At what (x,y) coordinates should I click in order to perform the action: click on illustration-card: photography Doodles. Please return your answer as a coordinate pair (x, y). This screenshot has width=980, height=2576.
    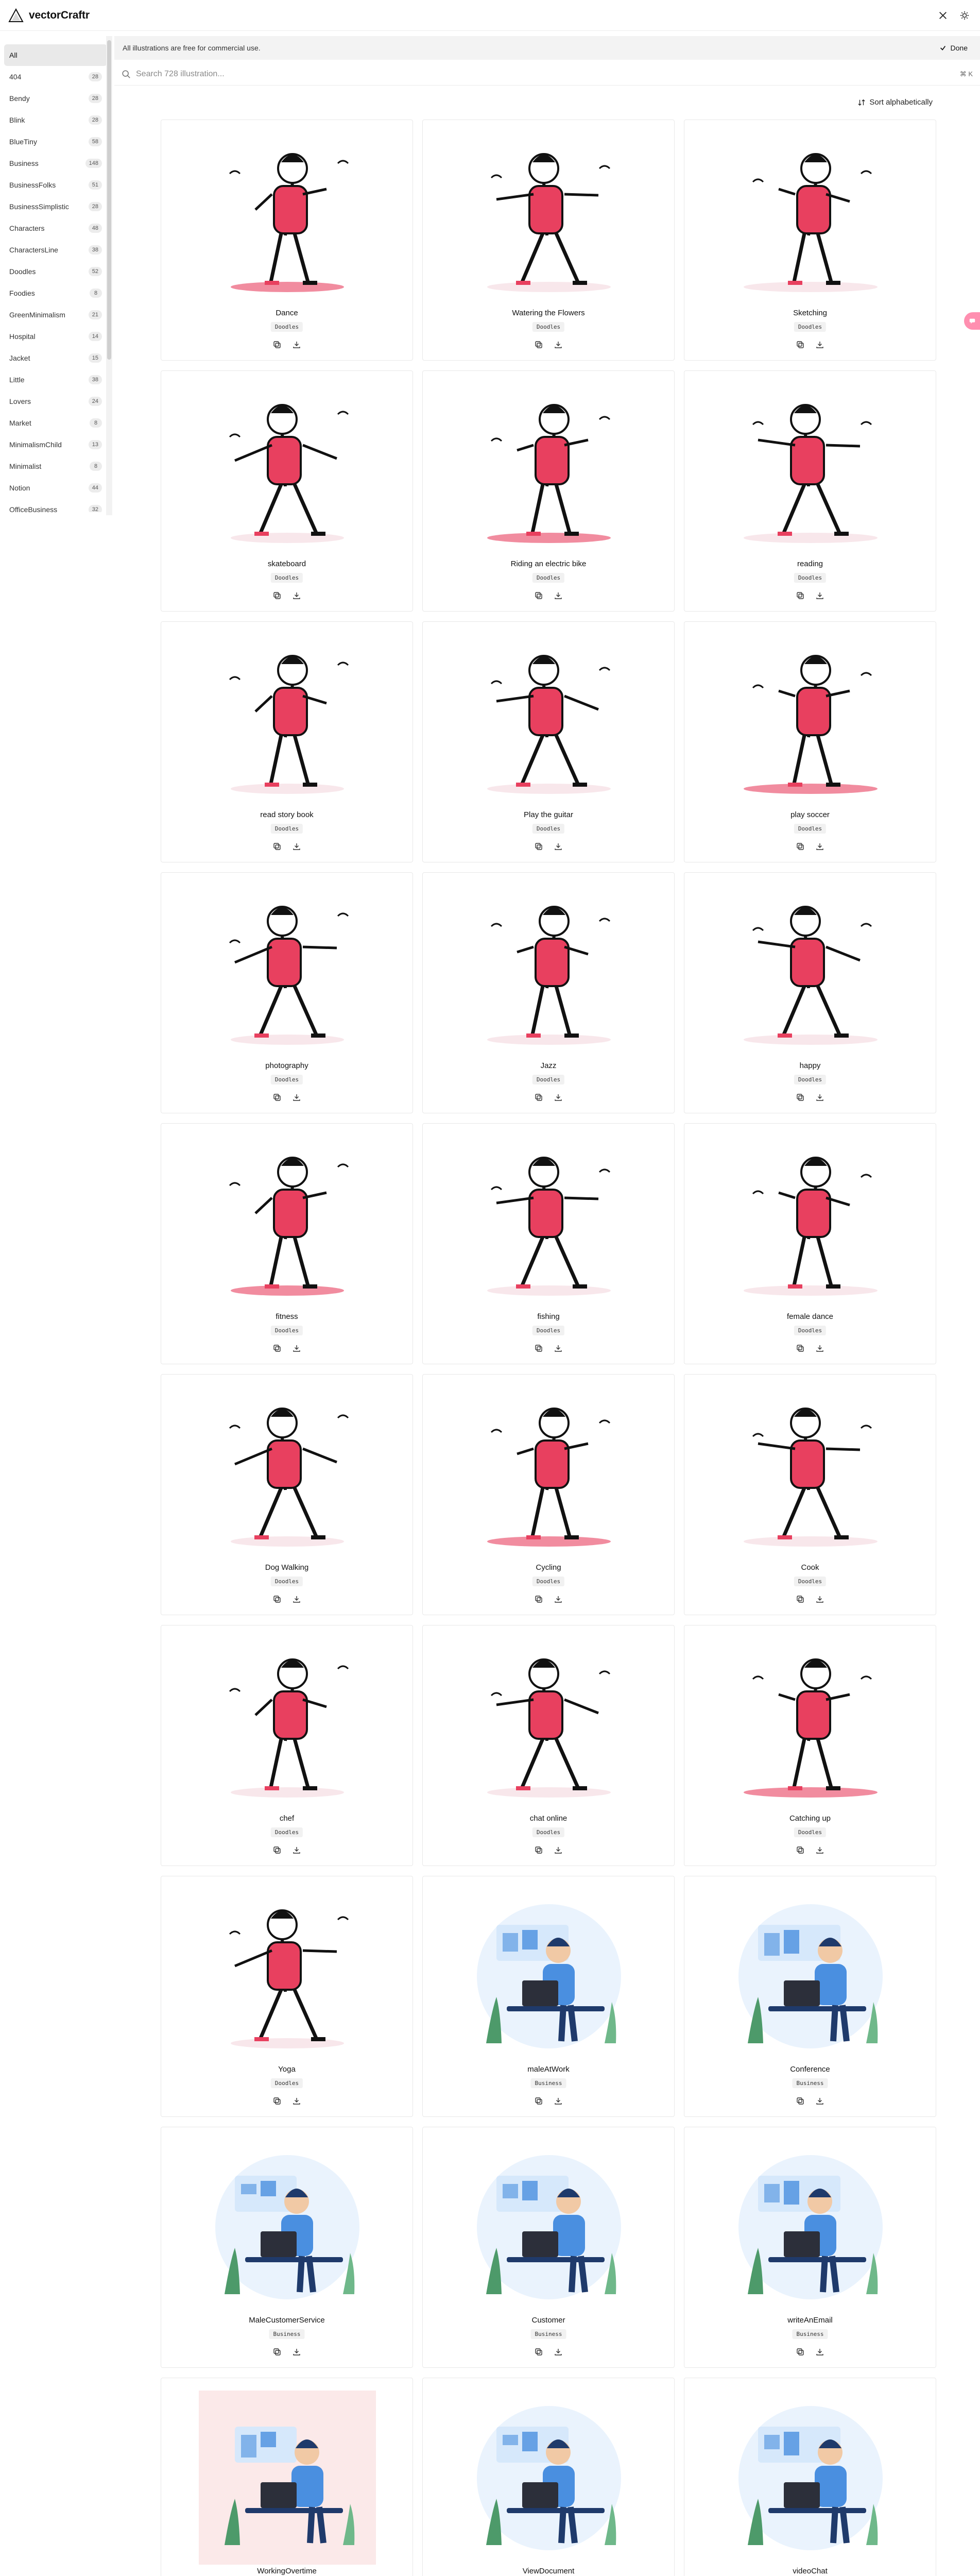
    Looking at the image, I should click on (287, 992).